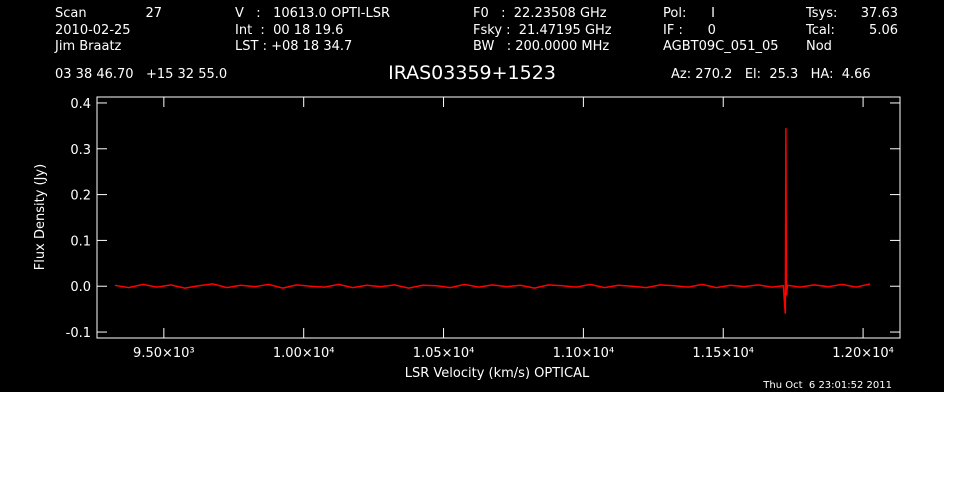  What do you see at coordinates (80, 196) in the screenshot?
I see `y-tick-label: 0.2` at bounding box center [80, 196].